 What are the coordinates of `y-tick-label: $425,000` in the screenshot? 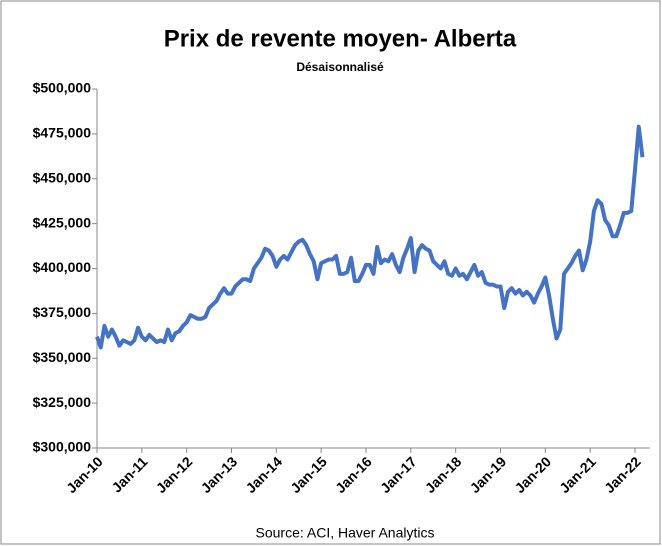 It's located at (62, 222).